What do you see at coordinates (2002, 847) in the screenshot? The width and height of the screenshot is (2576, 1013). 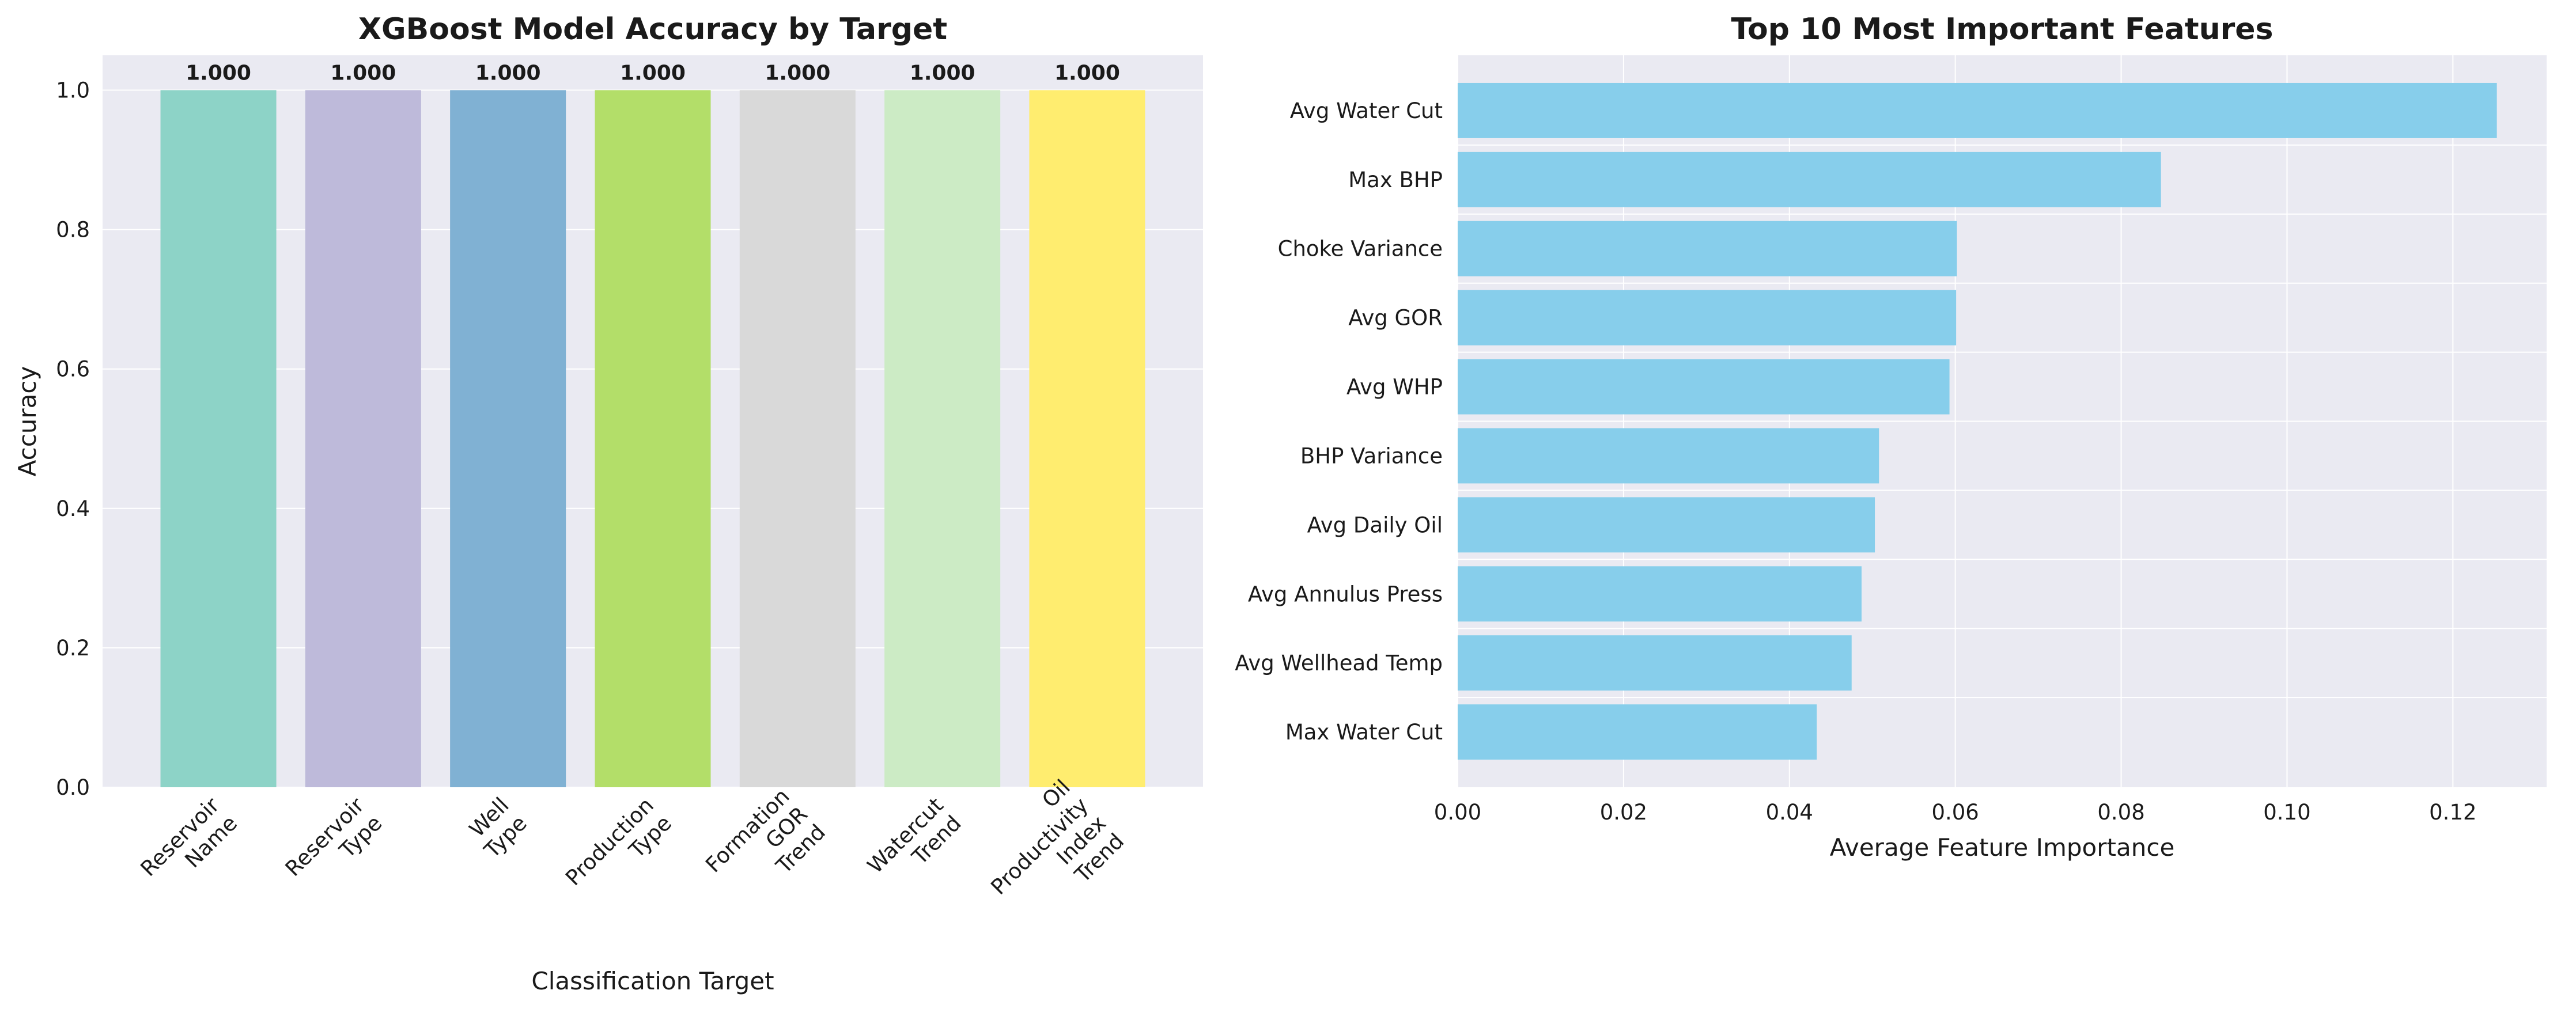 I see `importance-x-axis-label: Average Feature Importance` at bounding box center [2002, 847].